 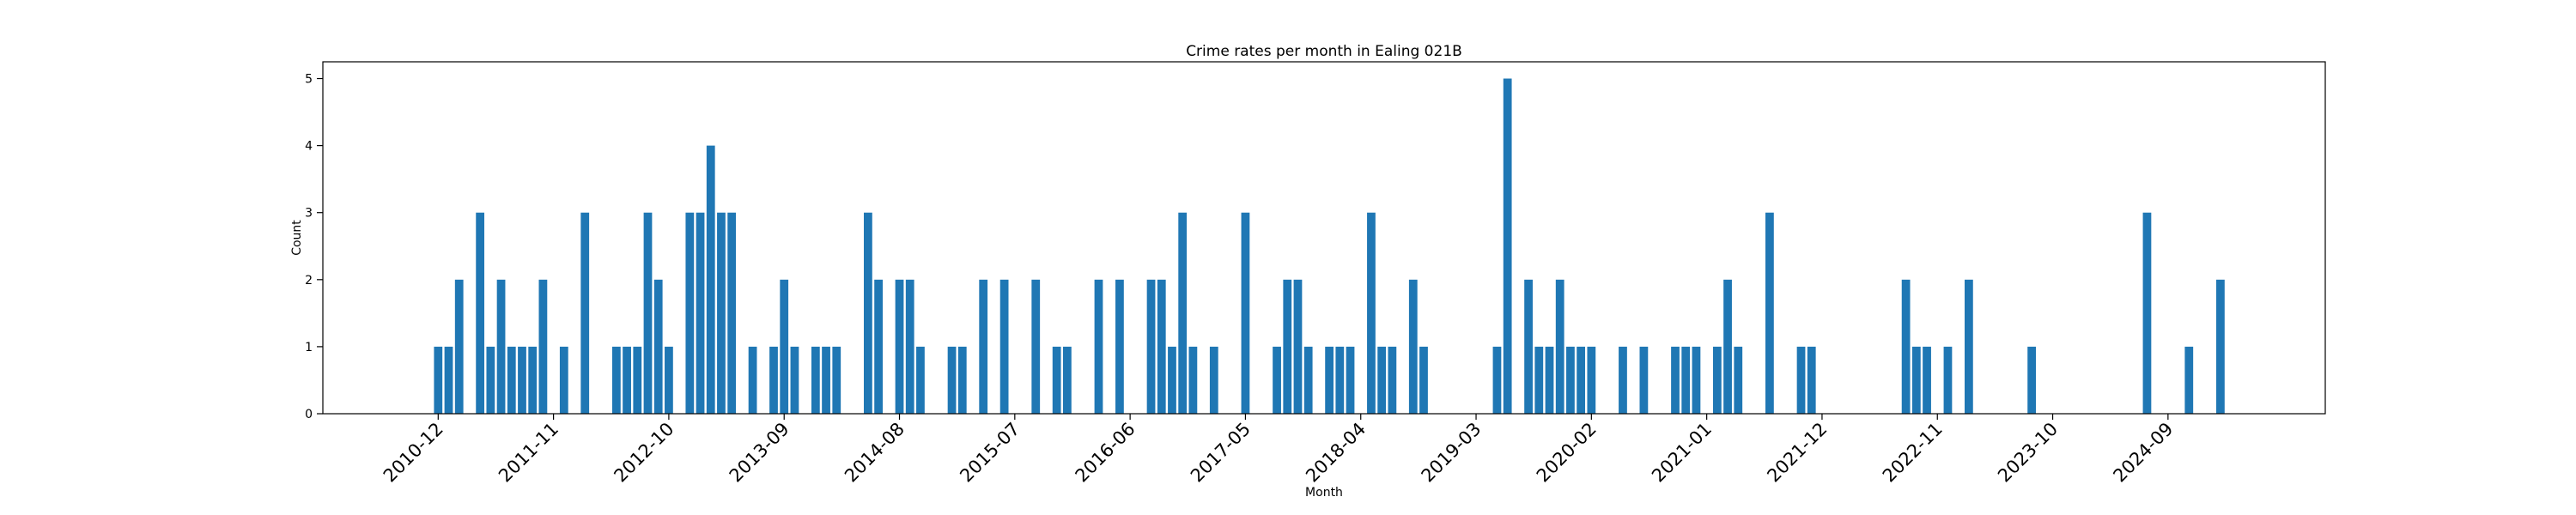 What do you see at coordinates (2143, 453) in the screenshot?
I see `x-tick-label: 2024-09` at bounding box center [2143, 453].